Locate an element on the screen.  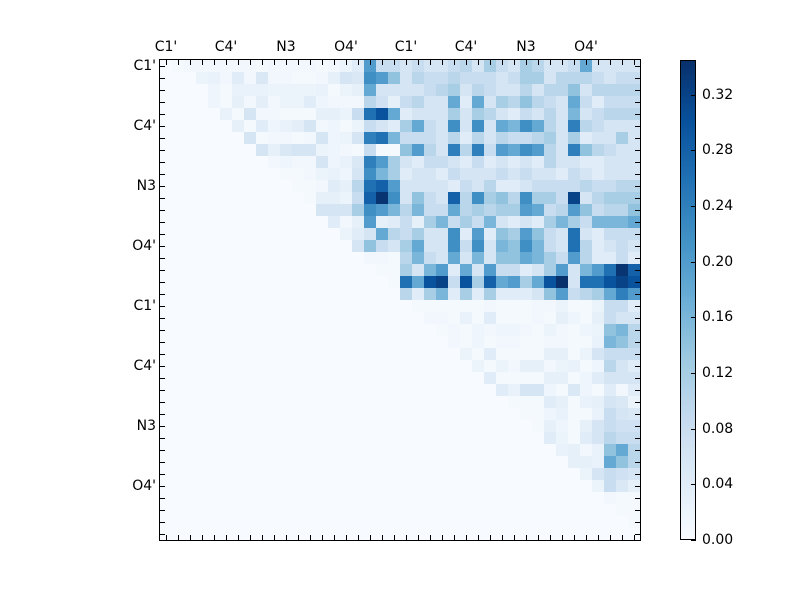
colorbar-tick-label: 0.04 is located at coordinates (718, 484).